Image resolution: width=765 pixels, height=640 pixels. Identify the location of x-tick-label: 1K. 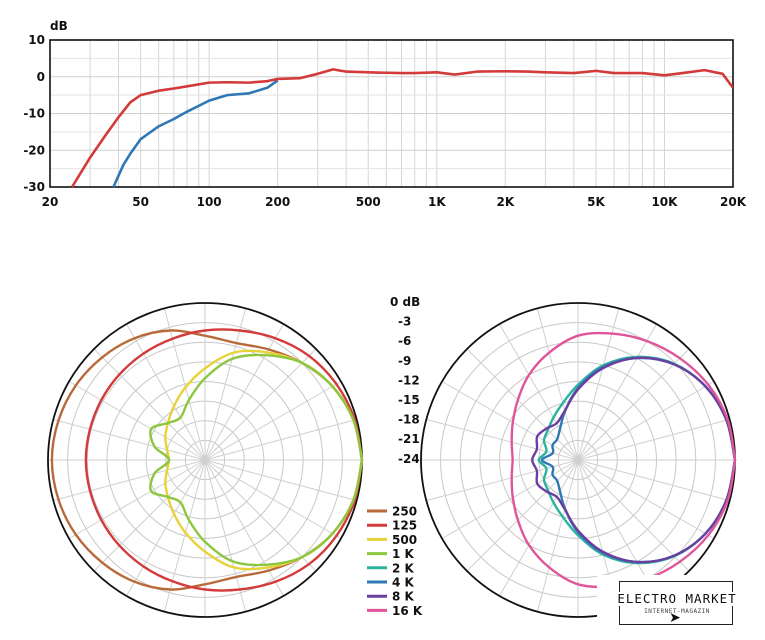
(437, 202).